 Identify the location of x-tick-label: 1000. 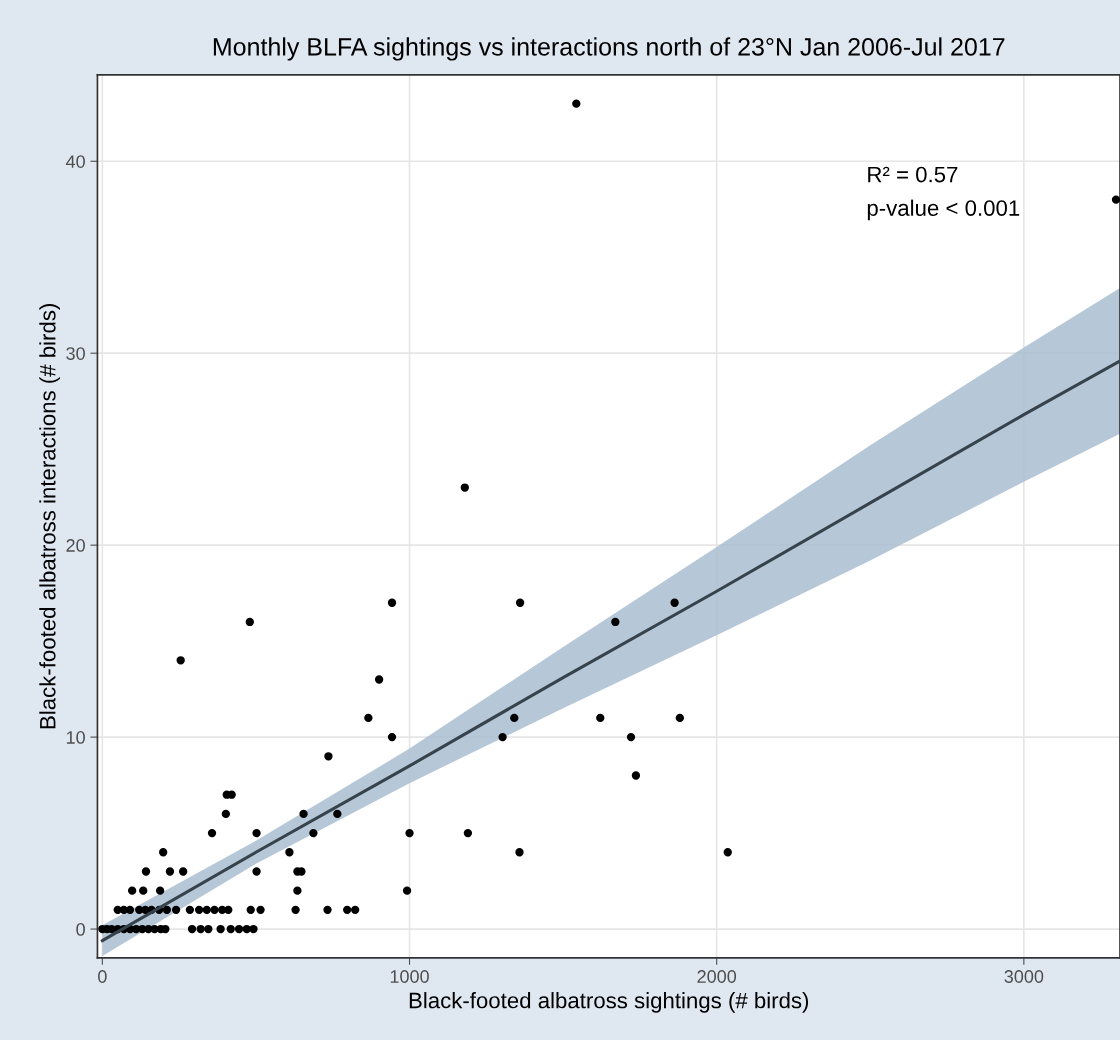
(409, 976).